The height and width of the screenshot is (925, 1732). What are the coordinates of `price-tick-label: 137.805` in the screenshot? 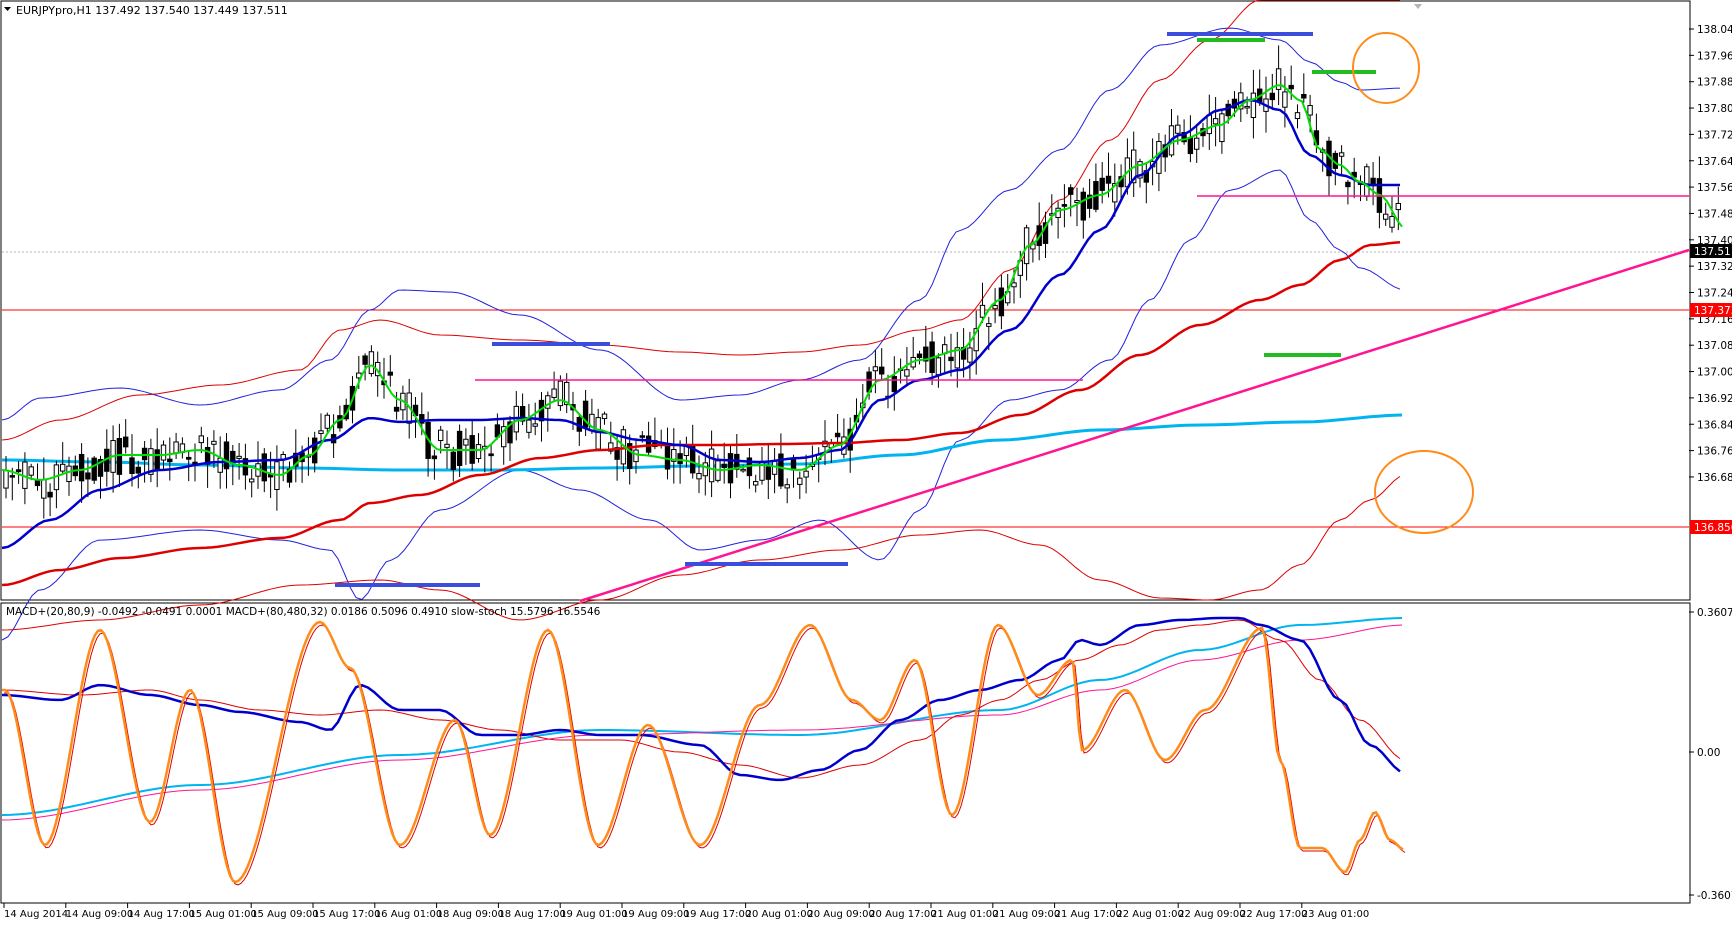 It's located at (1714, 109).